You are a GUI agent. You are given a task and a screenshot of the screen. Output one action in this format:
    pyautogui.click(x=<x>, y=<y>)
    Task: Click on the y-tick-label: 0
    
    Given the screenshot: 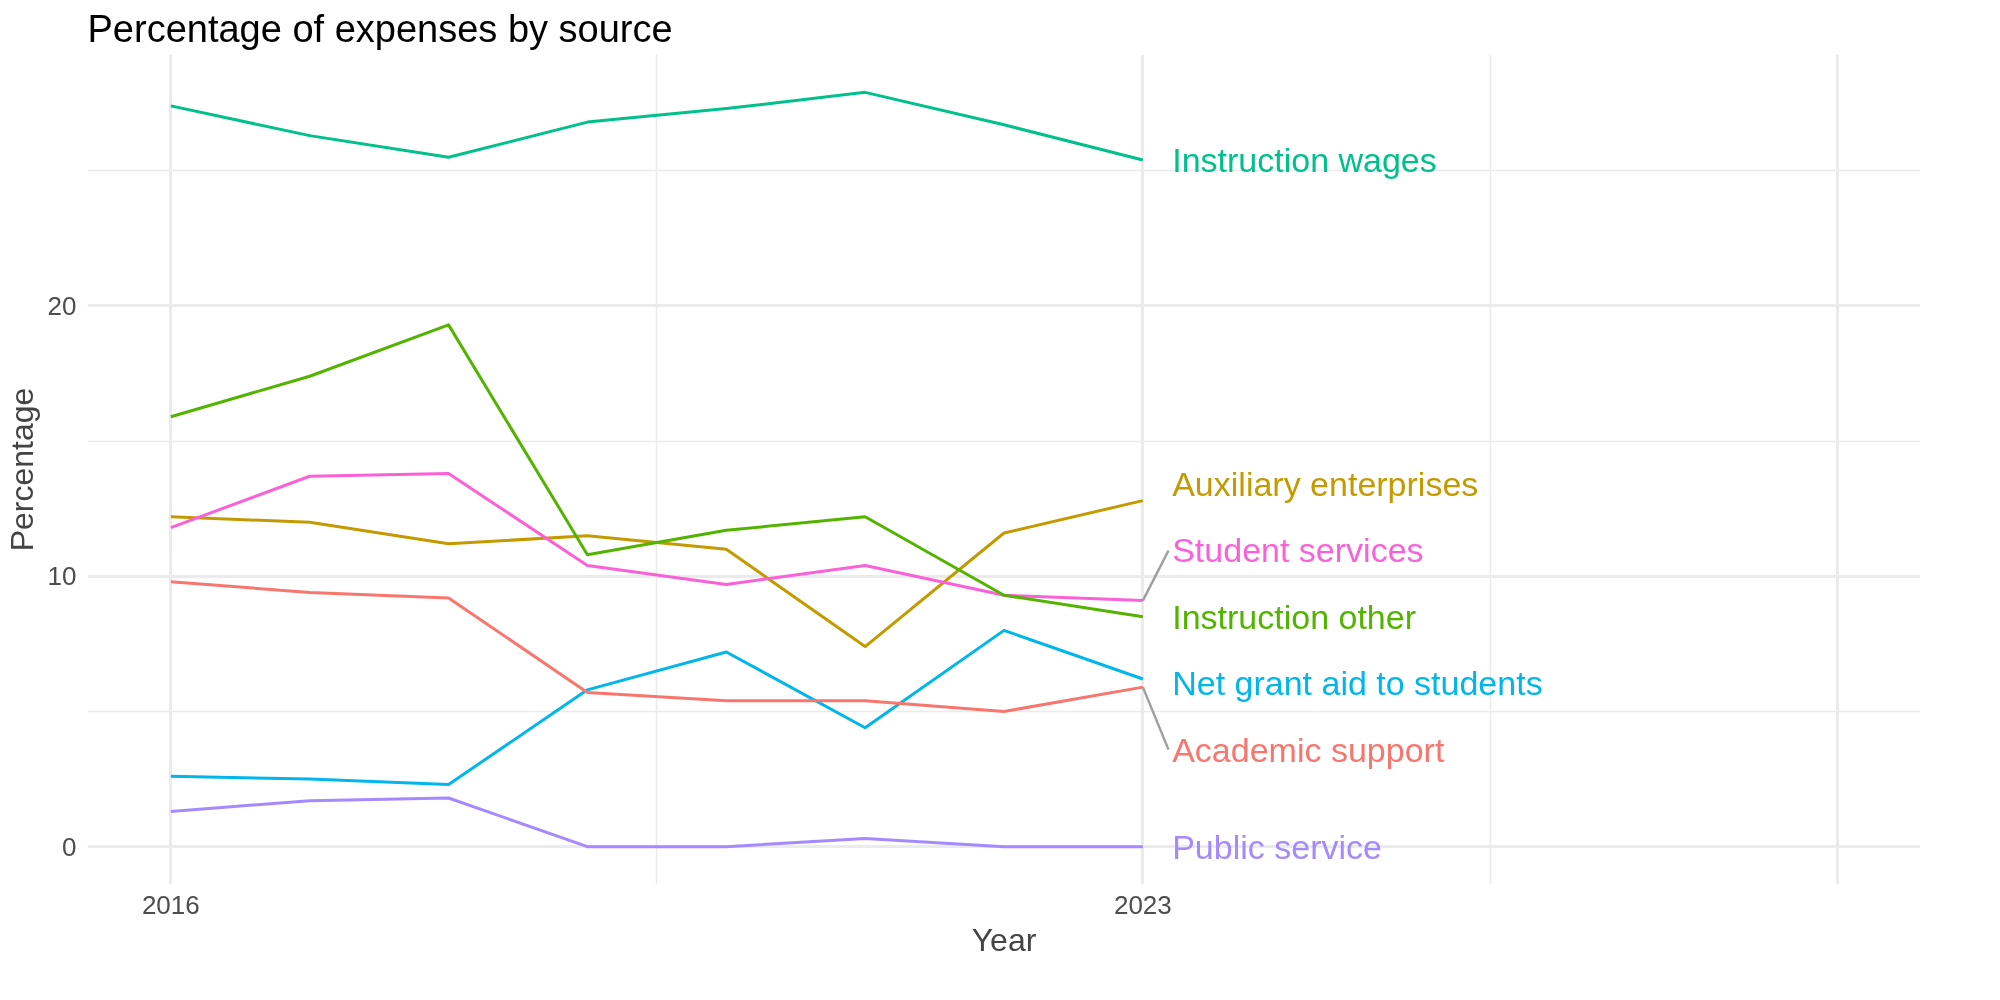 What is the action you would take?
    pyautogui.click(x=69, y=846)
    